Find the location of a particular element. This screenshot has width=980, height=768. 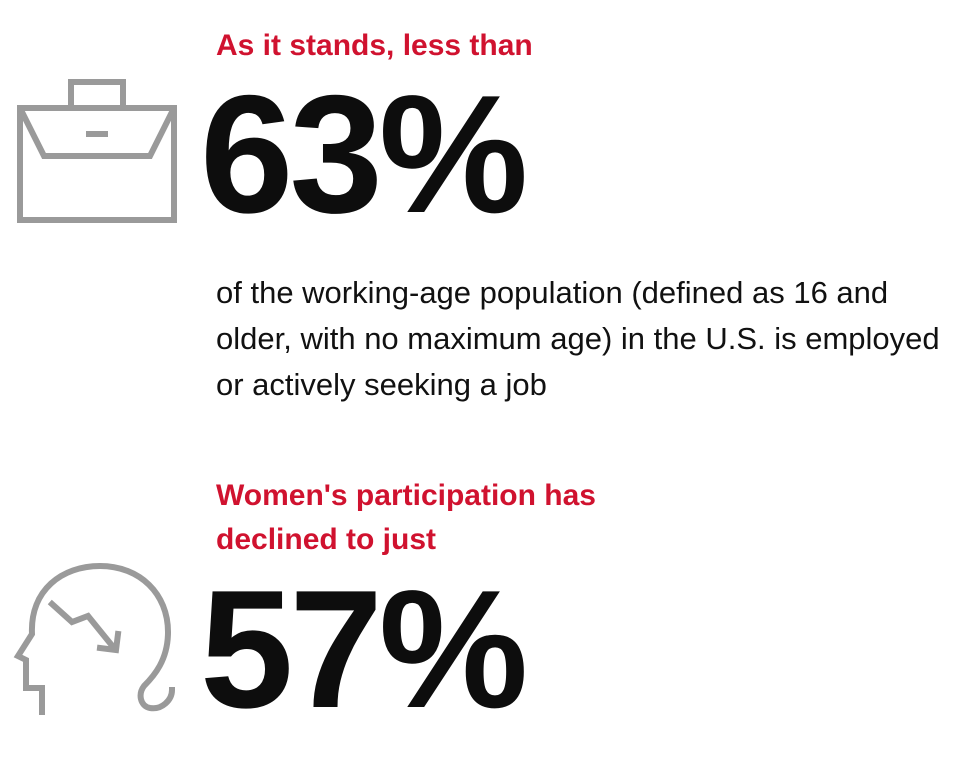

lead-text-workforce: As it stands, less than is located at coordinates (374, 45).